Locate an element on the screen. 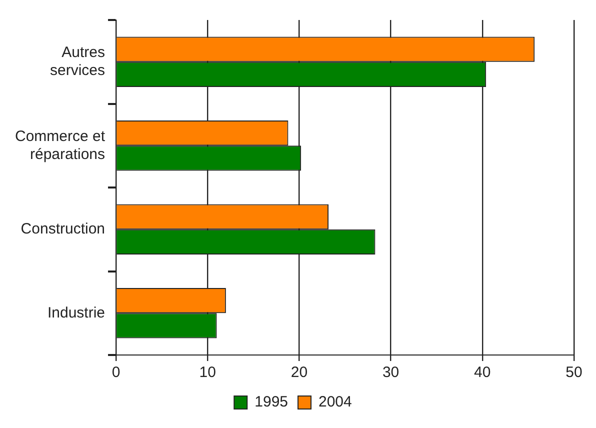 This screenshot has width=596, height=428. x-tick-label: 10 is located at coordinates (207, 373).